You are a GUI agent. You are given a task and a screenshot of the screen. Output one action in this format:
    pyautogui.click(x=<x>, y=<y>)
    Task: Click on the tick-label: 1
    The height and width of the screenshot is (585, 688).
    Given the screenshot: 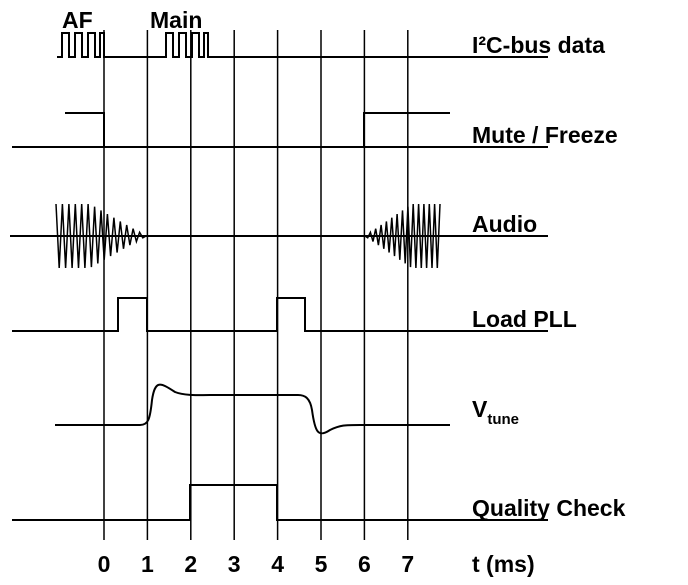 What is the action you would take?
    pyautogui.click(x=147, y=564)
    